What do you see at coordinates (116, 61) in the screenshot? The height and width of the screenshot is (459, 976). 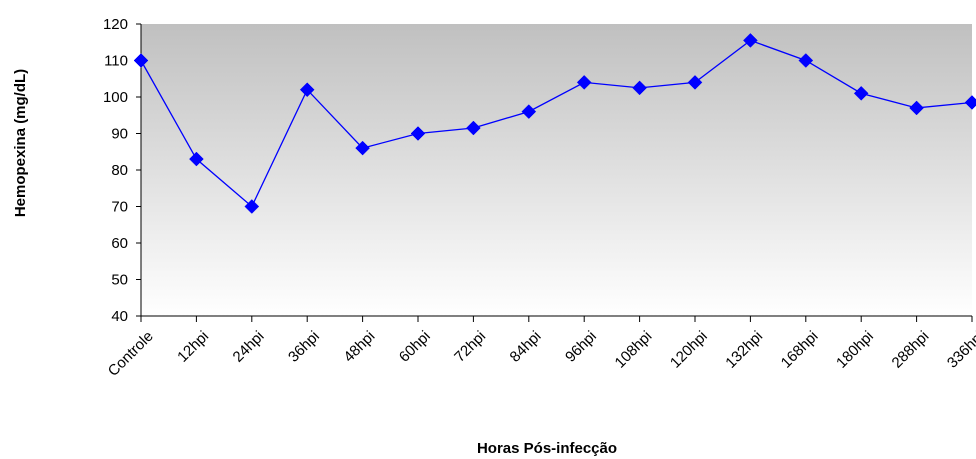 I see `y-tick-label: 110` at bounding box center [116, 61].